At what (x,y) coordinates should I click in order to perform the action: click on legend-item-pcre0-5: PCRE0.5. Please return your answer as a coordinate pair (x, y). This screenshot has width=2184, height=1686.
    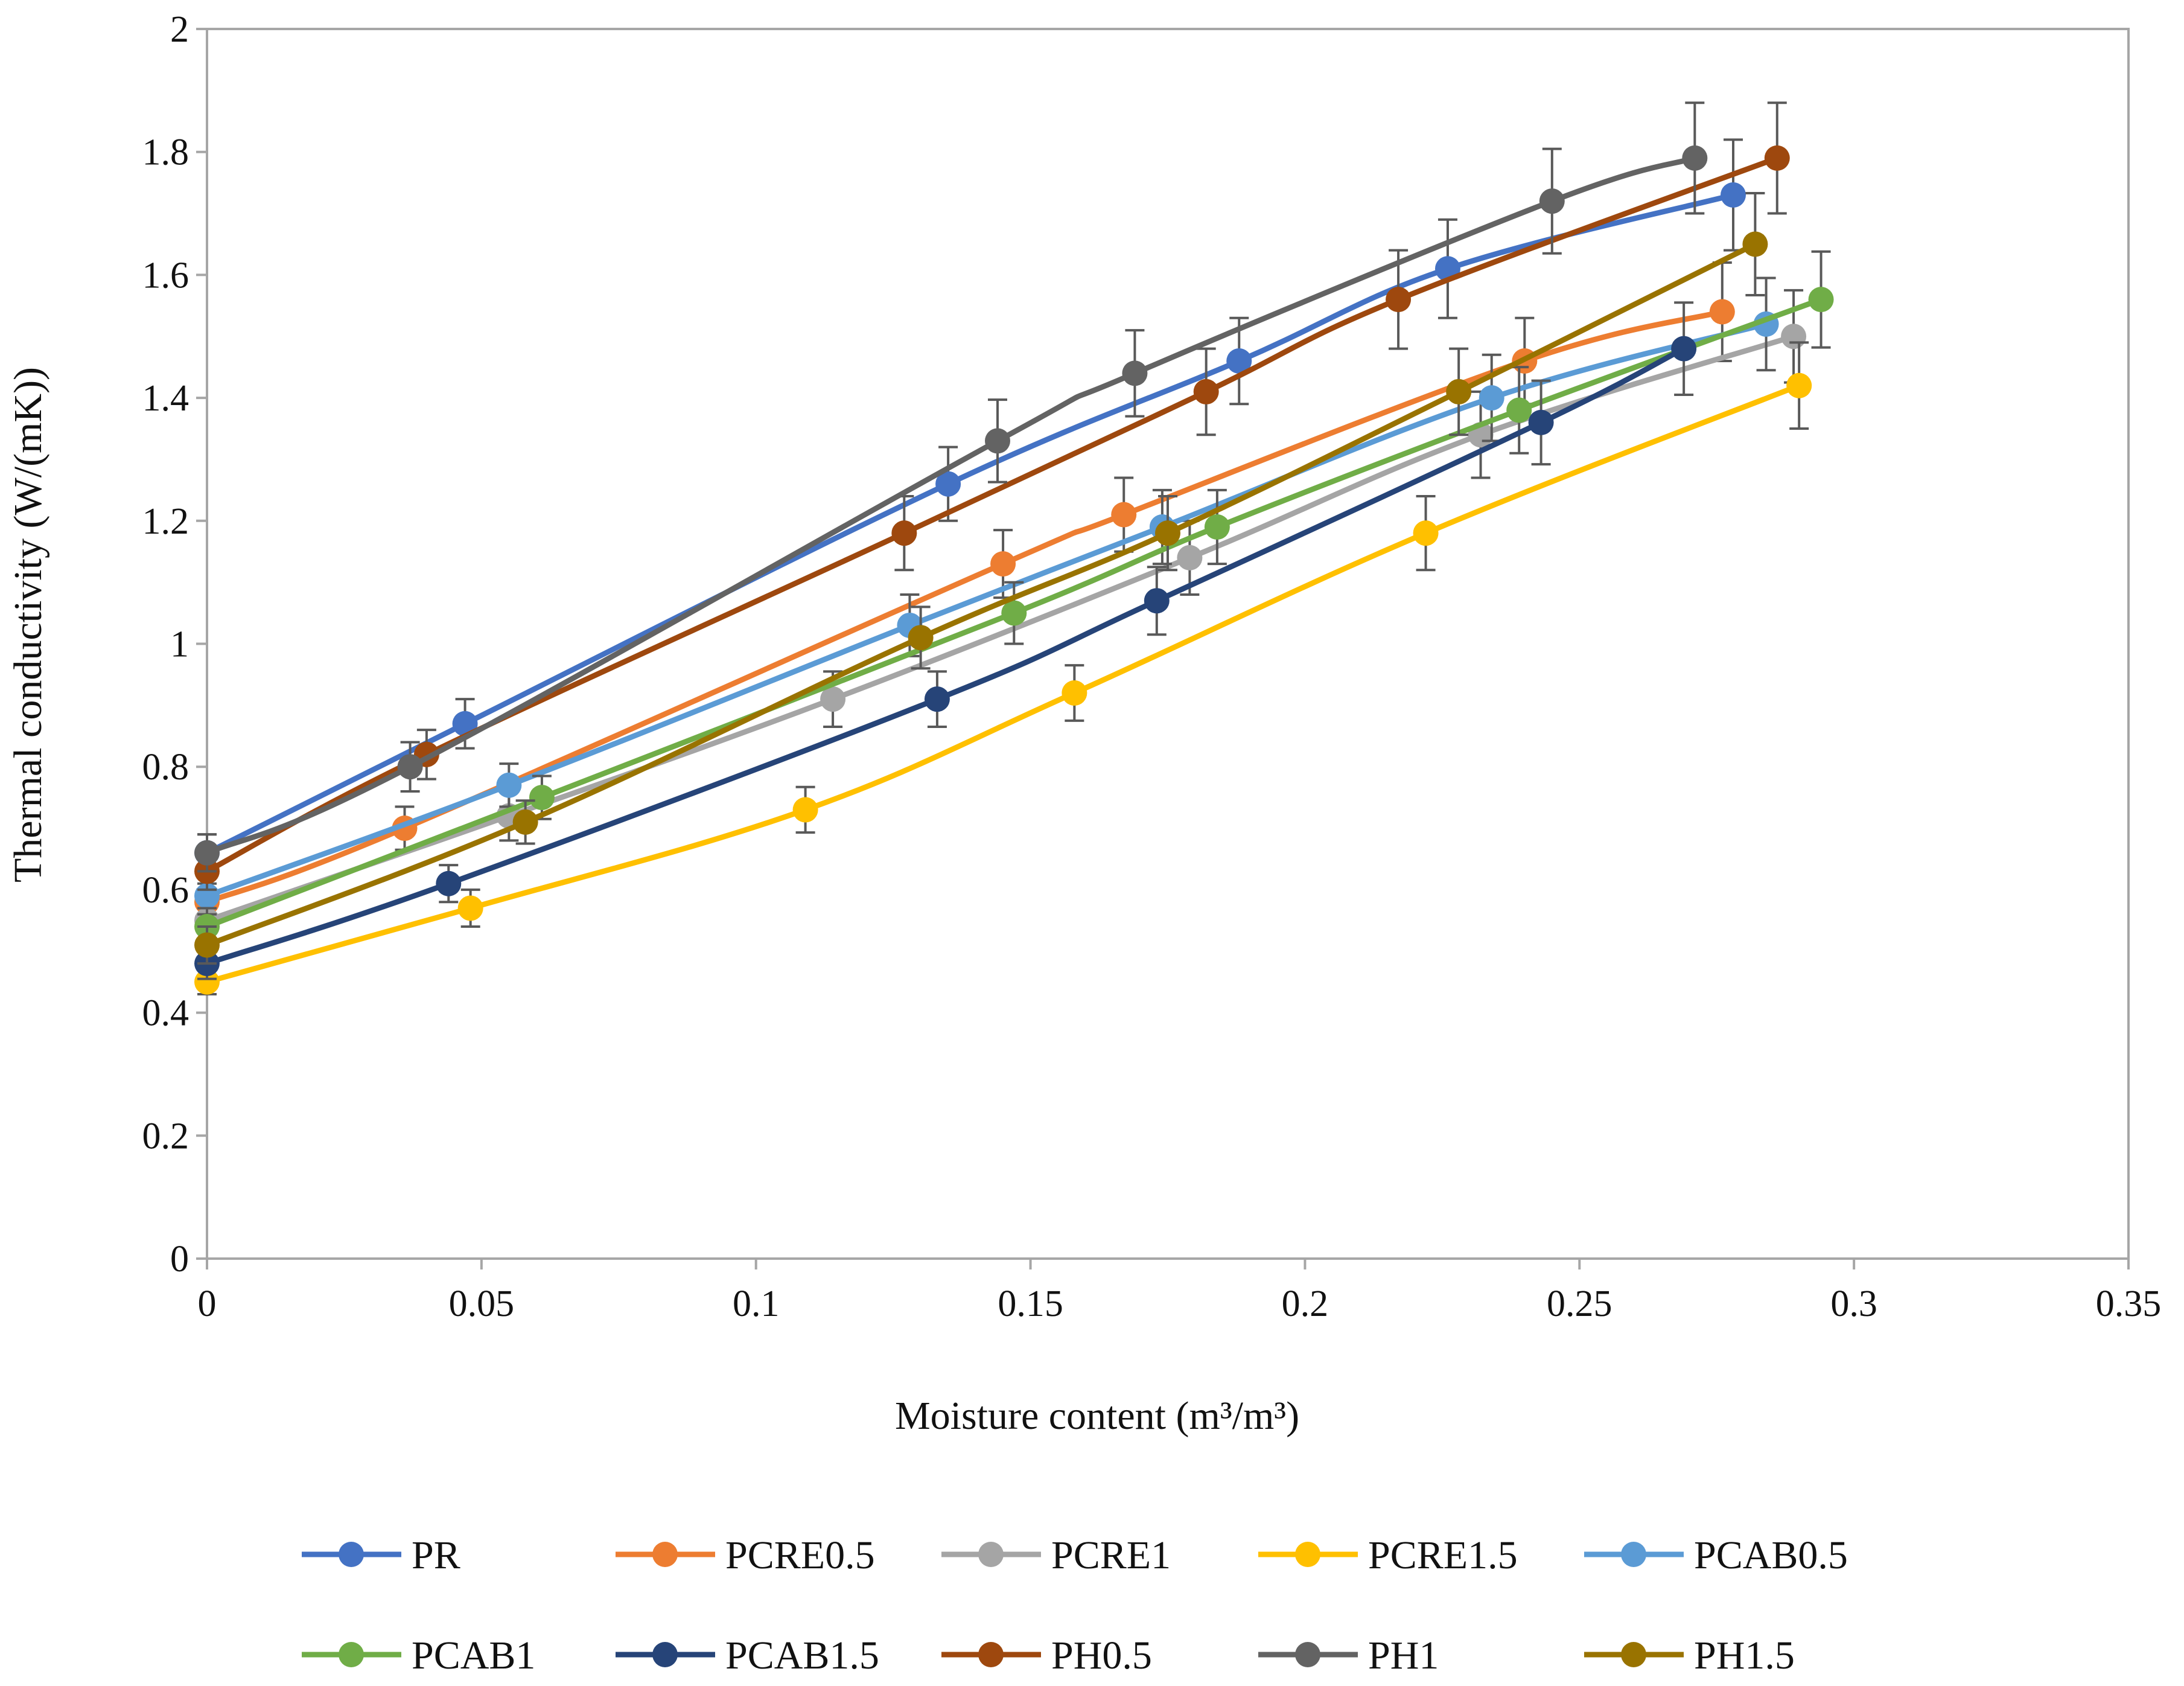
    Looking at the image, I should click on (746, 1555).